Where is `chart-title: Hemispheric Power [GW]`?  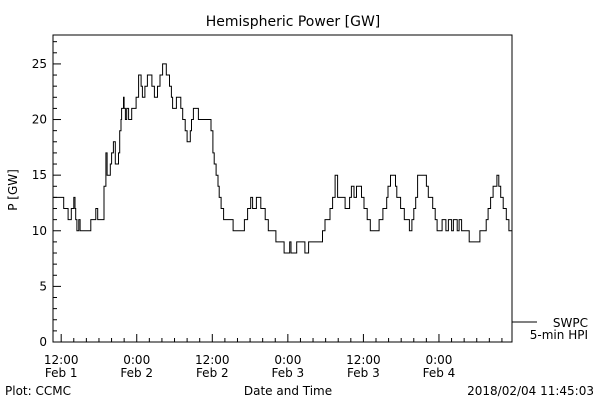
chart-title: Hemispheric Power [GW] is located at coordinates (293, 22).